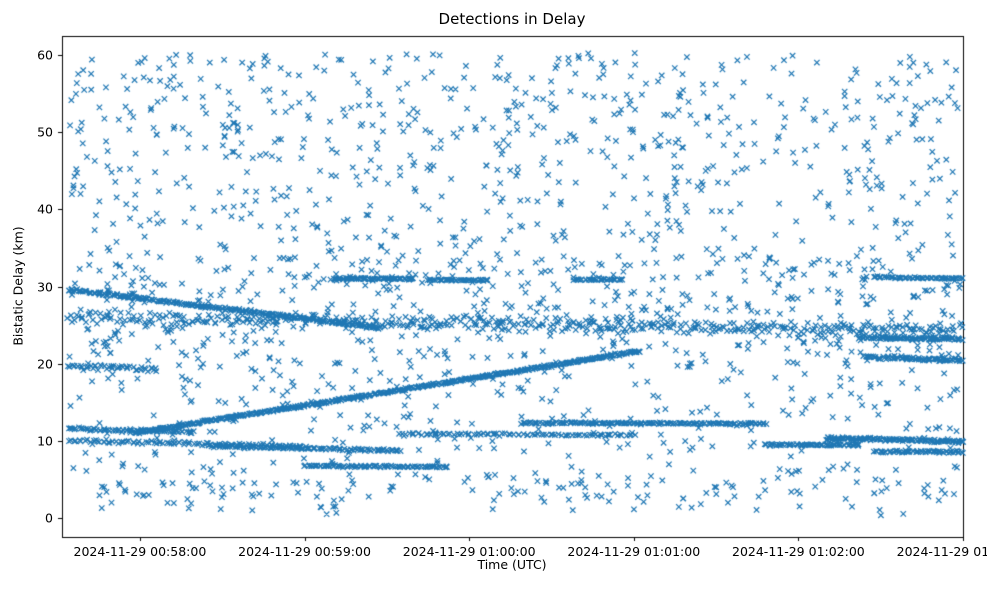  Describe the element at coordinates (798, 551) in the screenshot. I see `x-tick-label: 2024-11-29 01:02:00` at that location.